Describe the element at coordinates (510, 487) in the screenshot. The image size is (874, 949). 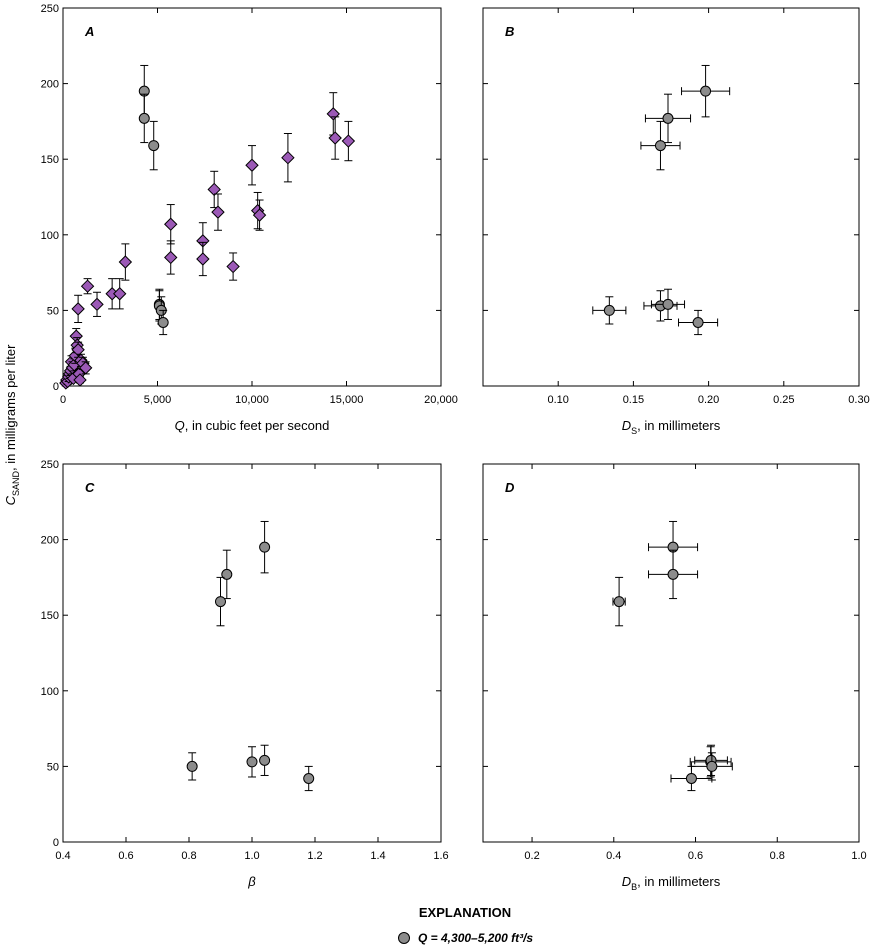
I see `panel-label: D` at that location.